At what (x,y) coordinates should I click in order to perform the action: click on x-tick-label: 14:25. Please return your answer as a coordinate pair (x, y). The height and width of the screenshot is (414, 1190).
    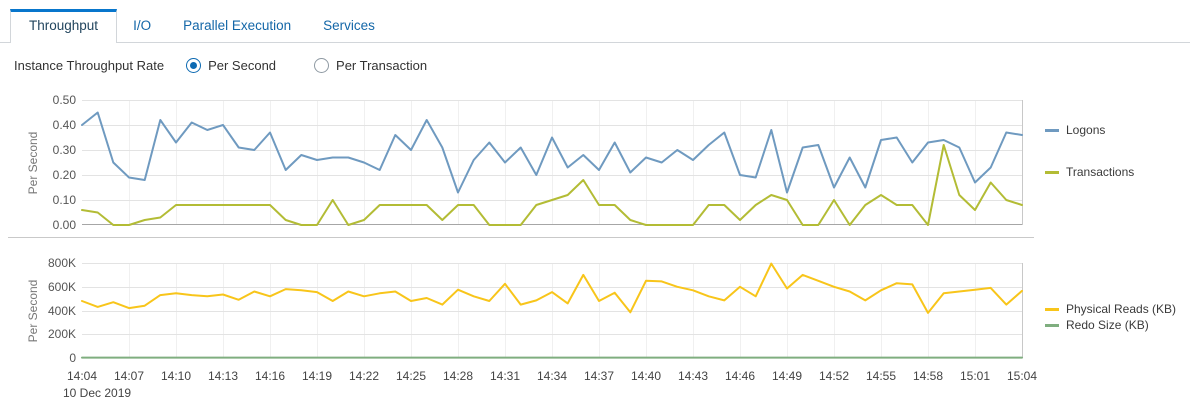
    Looking at the image, I should click on (411, 376).